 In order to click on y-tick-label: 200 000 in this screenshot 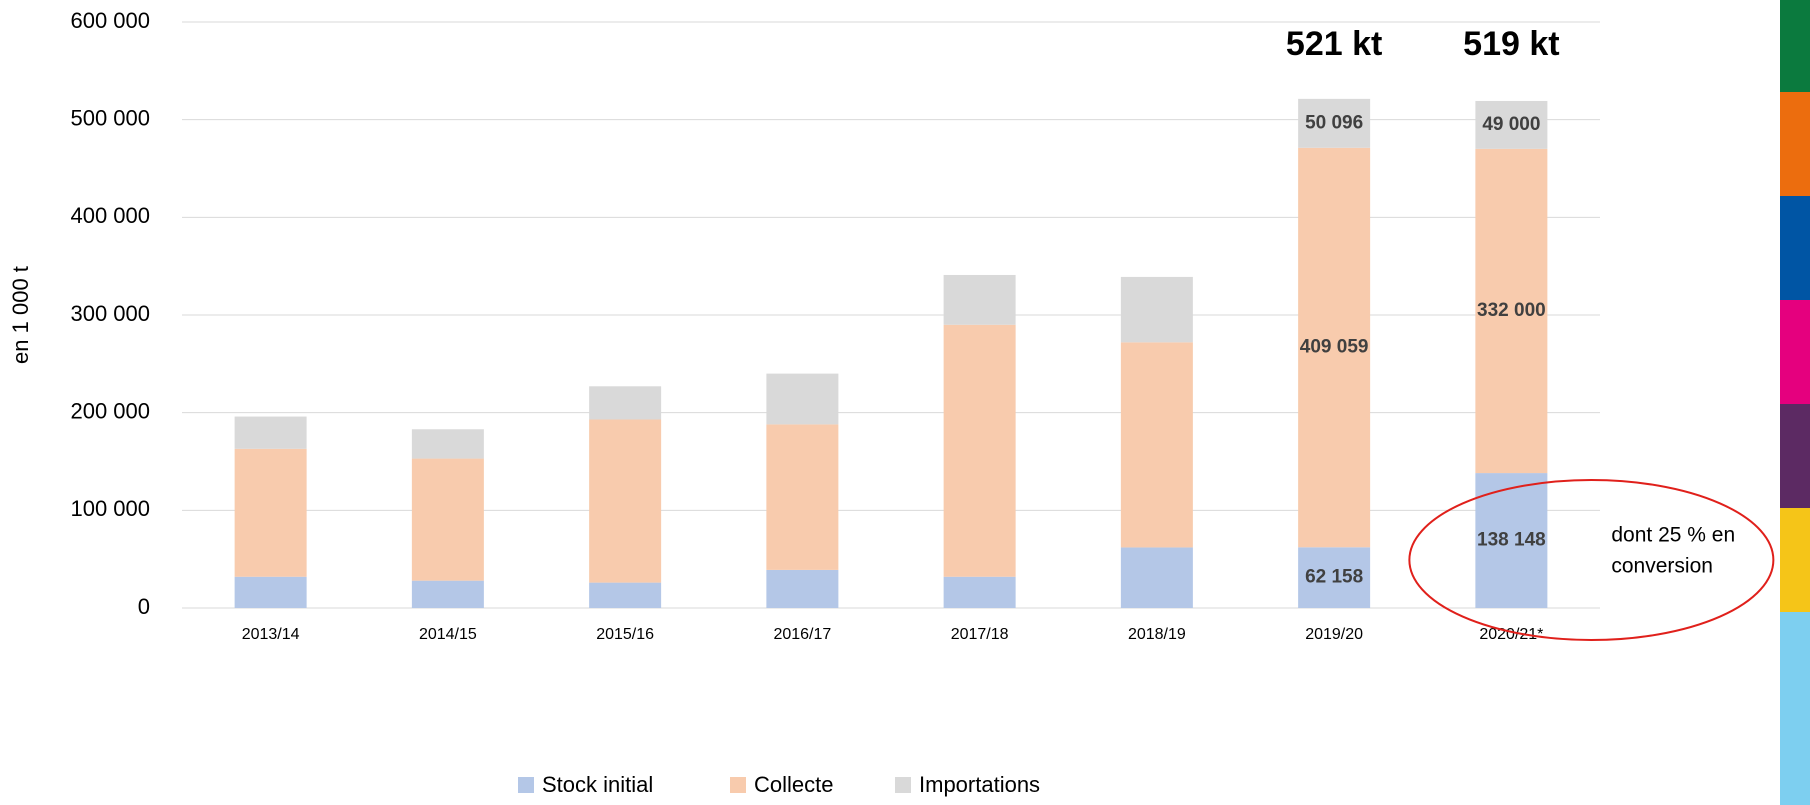, I will do `click(110, 410)`.